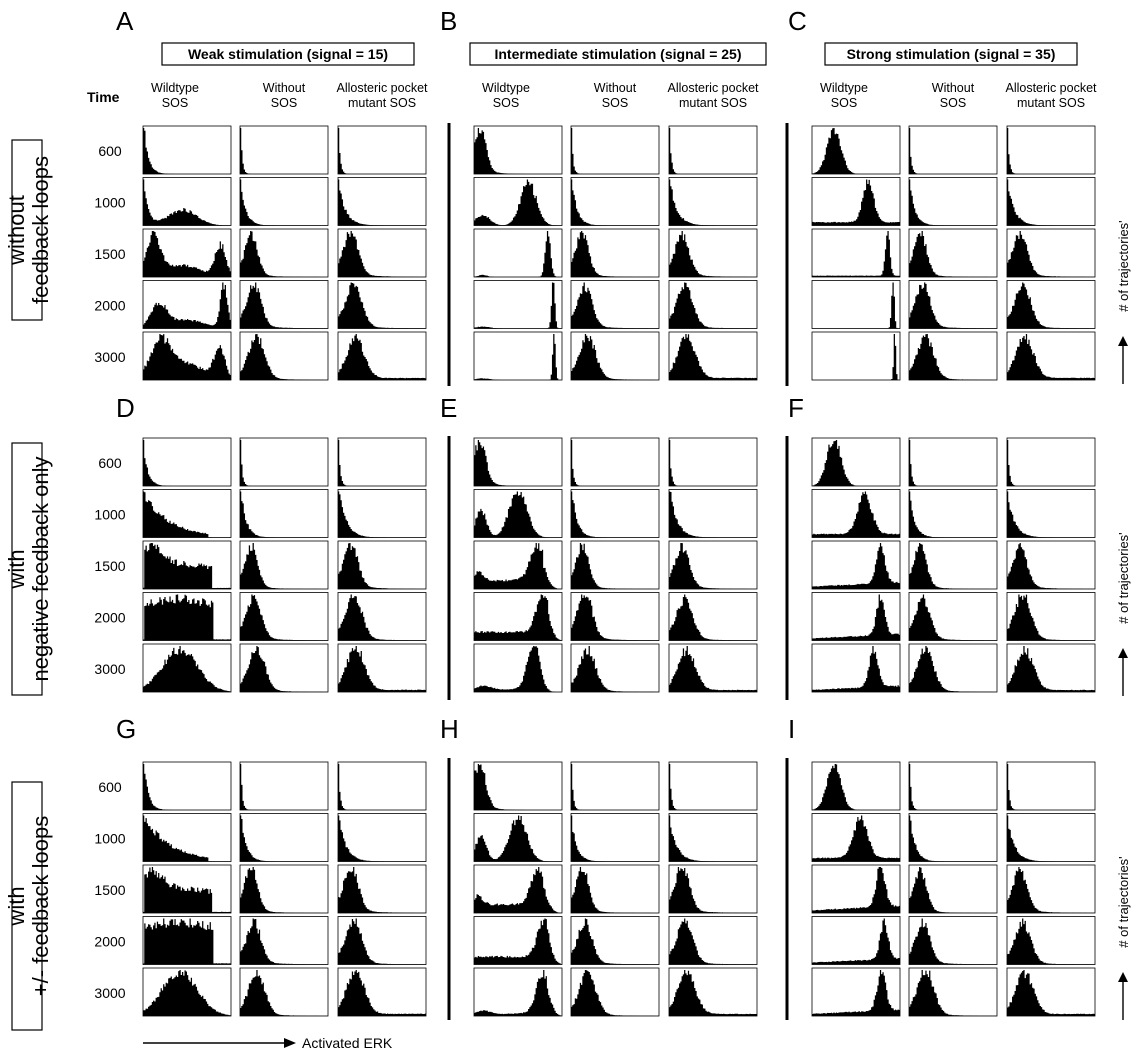  What do you see at coordinates (125, 408) in the screenshot?
I see `panel-letter-D: D` at bounding box center [125, 408].